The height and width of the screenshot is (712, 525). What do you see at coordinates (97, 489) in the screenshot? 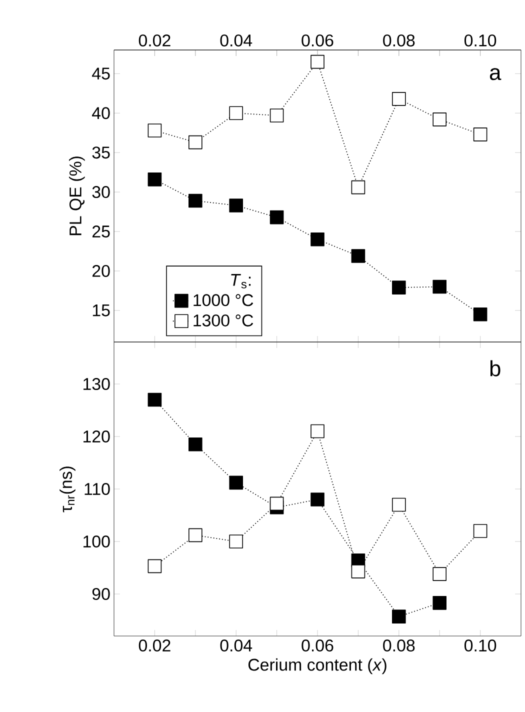
I see `y-tick-label: 110` at bounding box center [97, 489].